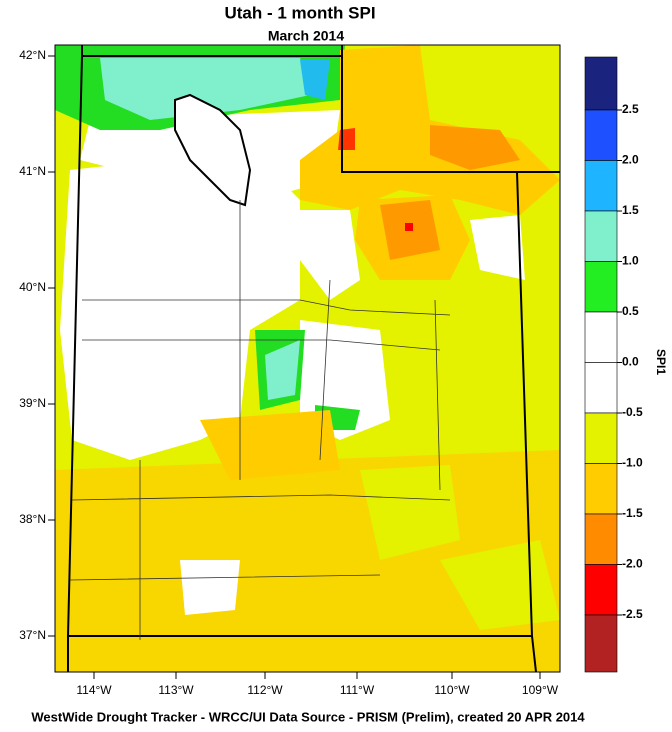 This screenshot has height=732, width=672. Describe the element at coordinates (306, 36) in the screenshot. I see `subtitle: March 2014` at that location.